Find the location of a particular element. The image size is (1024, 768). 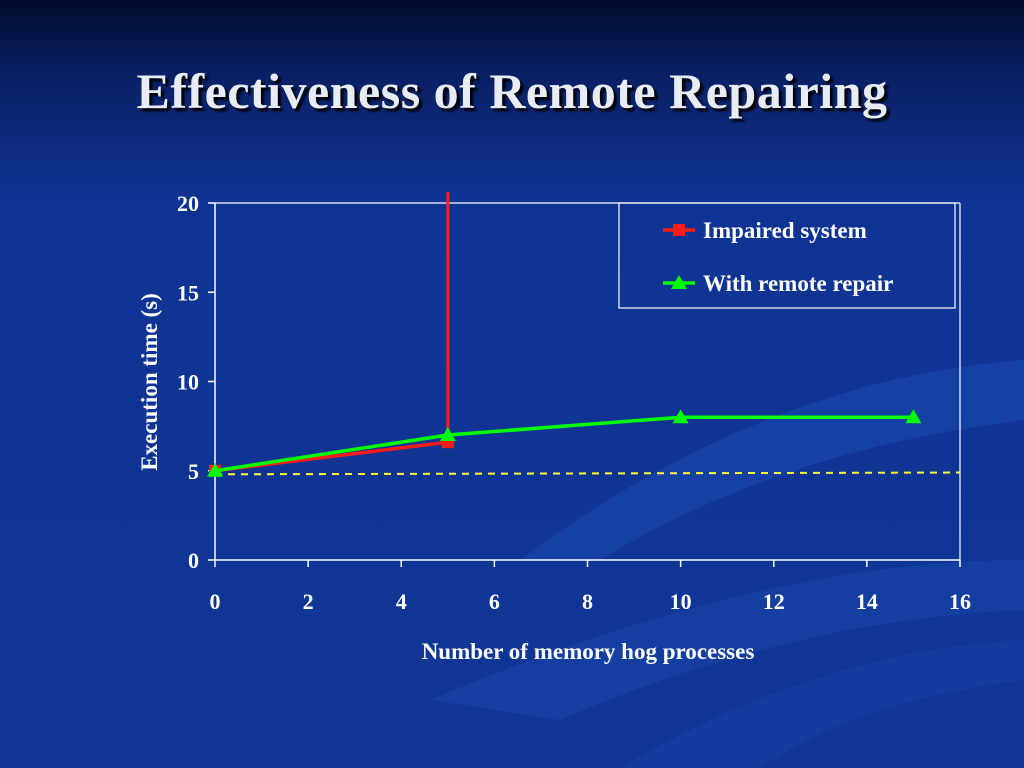

legend-item: With remote repair is located at coordinates (778, 283).